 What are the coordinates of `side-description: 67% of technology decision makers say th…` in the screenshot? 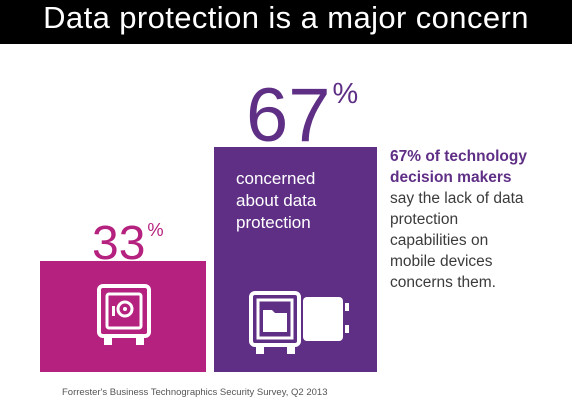 It's located at (479, 219).